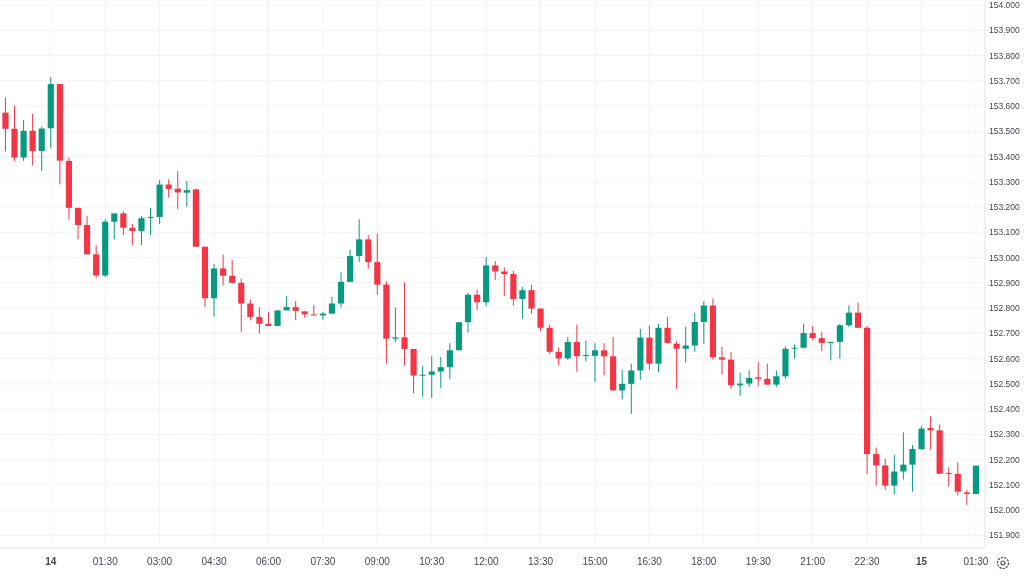 The height and width of the screenshot is (576, 1024). I want to click on y-tick-label: 153.100, so click(1004, 232).